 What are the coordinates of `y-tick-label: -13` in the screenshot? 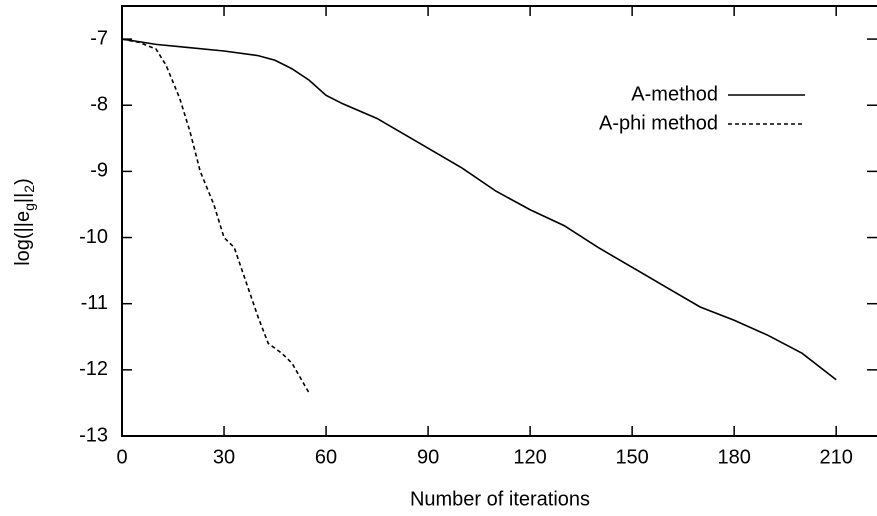 It's located at (93, 435).